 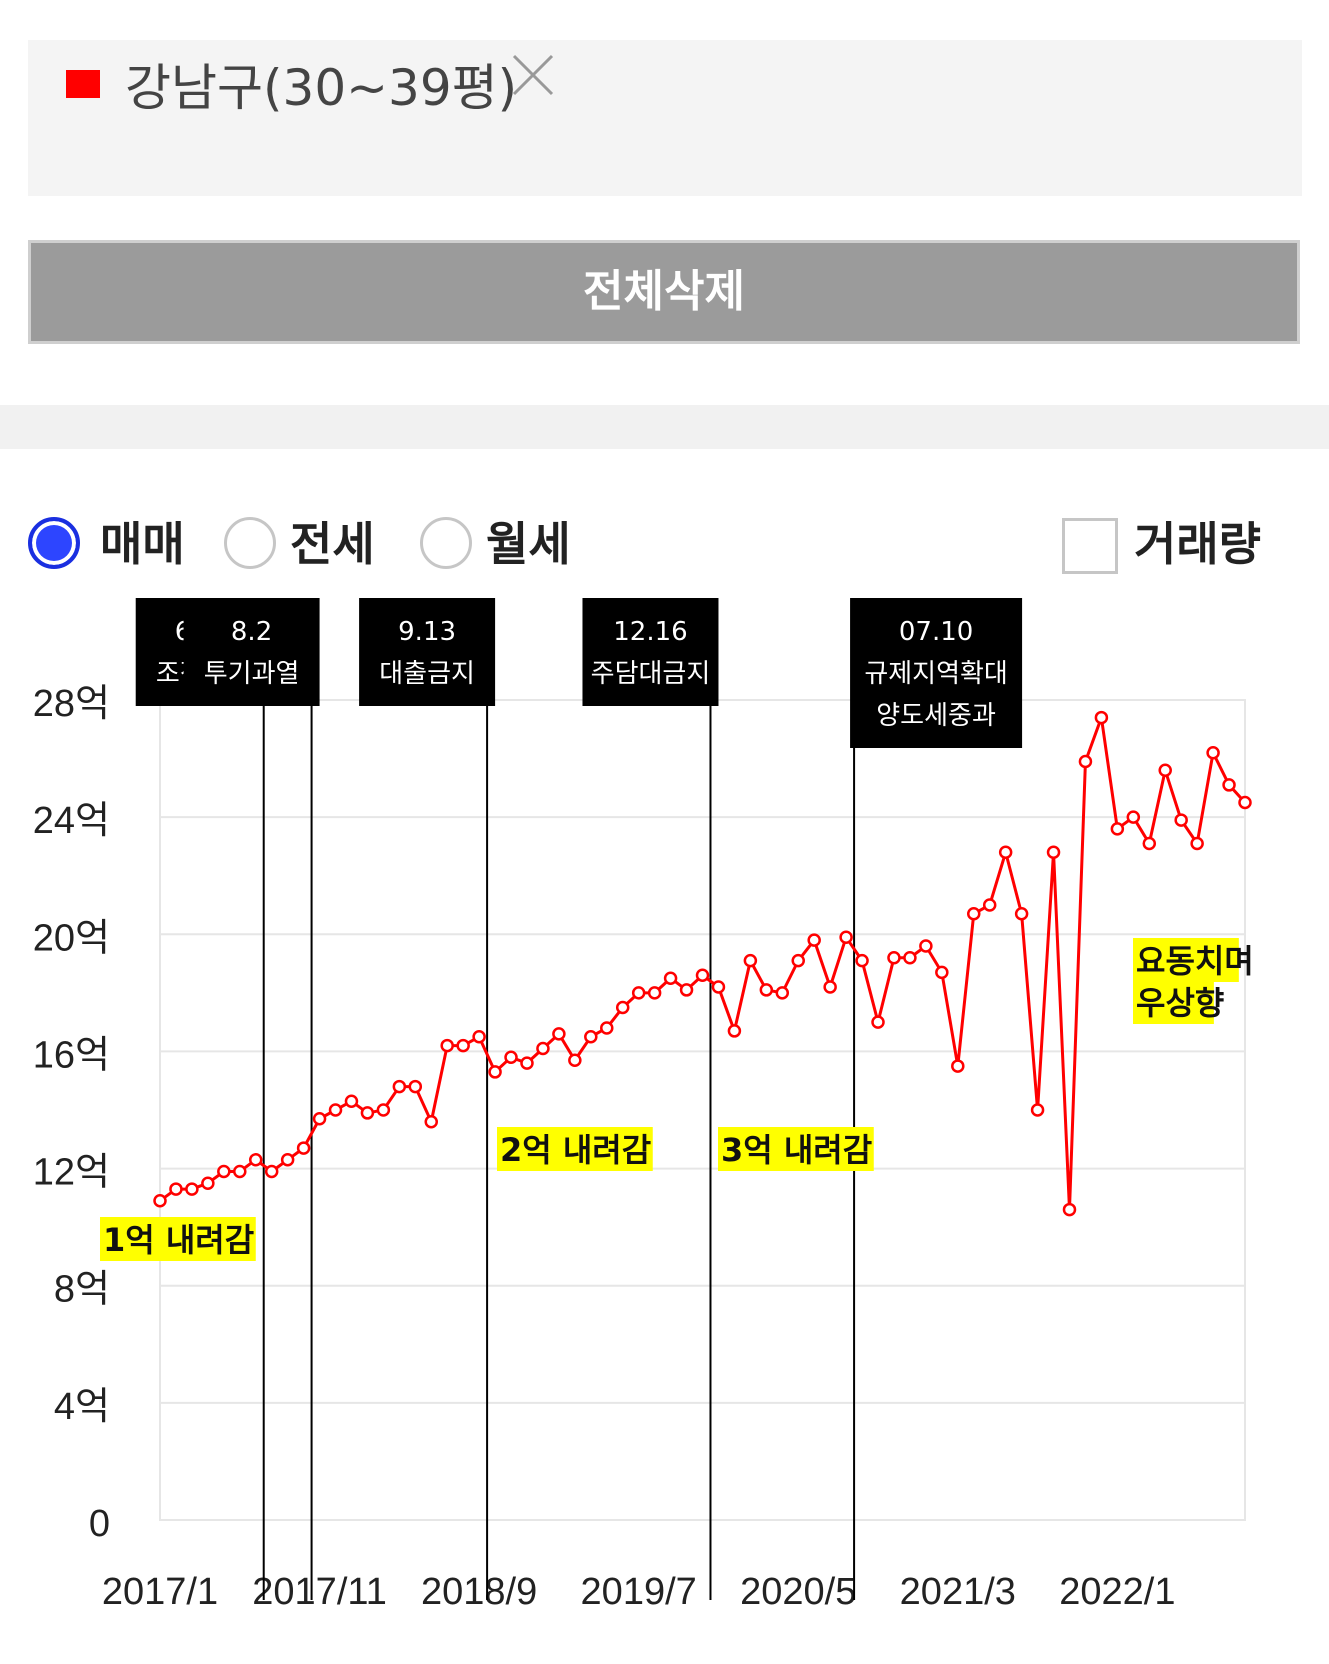 What do you see at coordinates (798, 1592) in the screenshot?
I see `x-tick-label: 2020/5` at bounding box center [798, 1592].